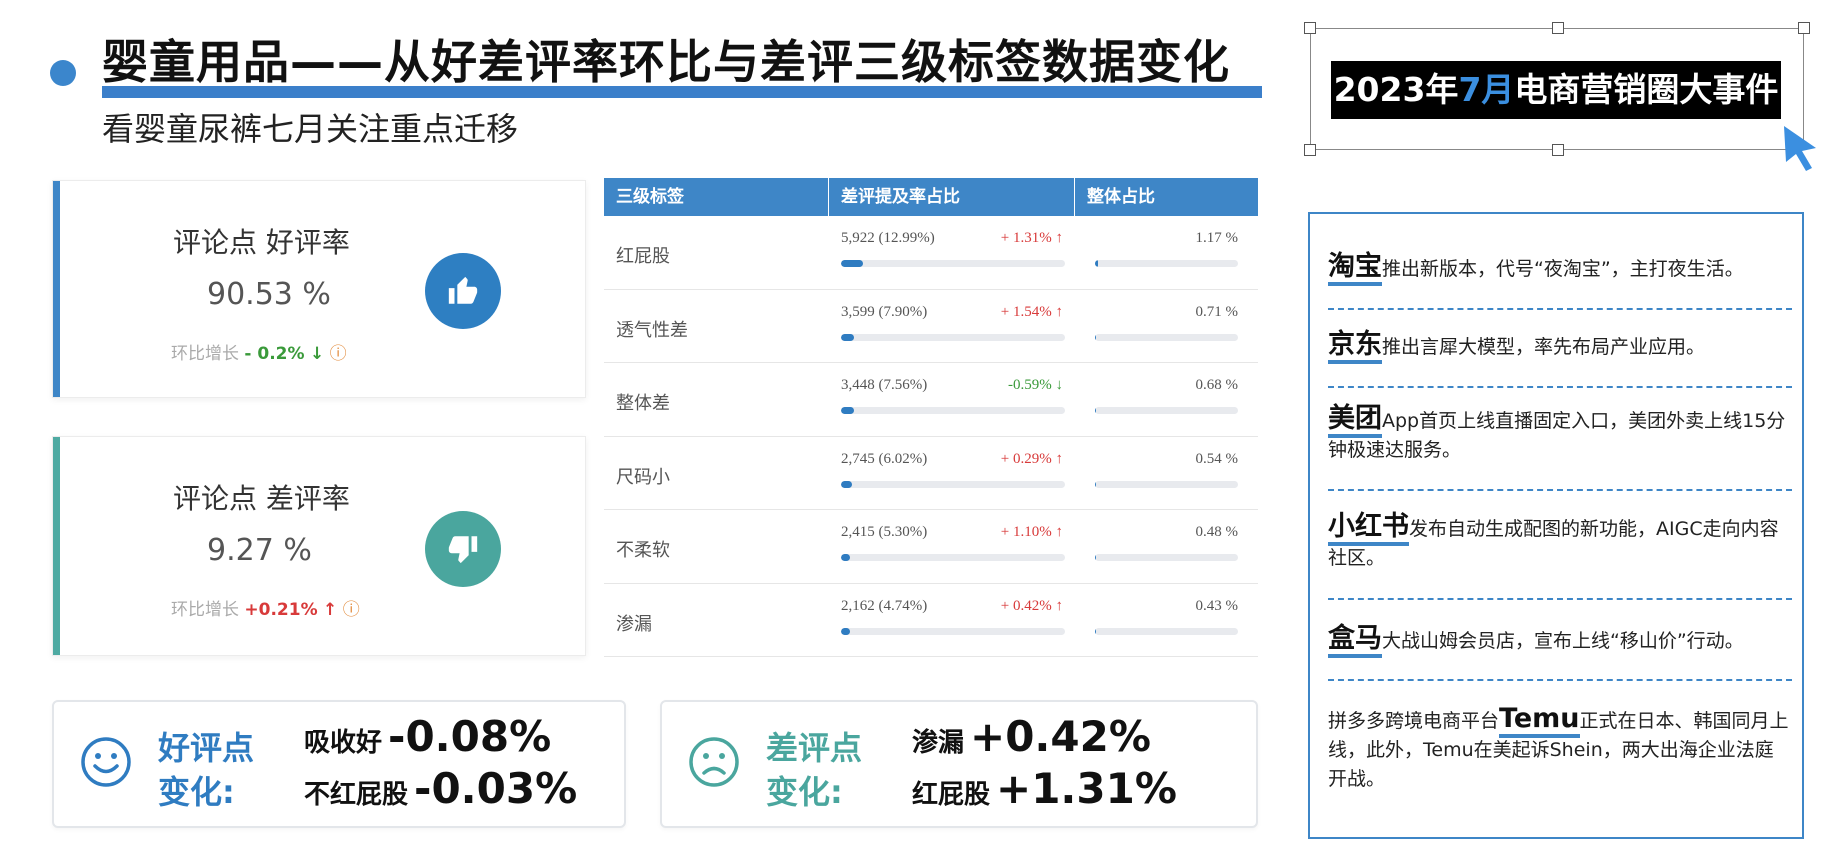 The height and width of the screenshot is (857, 1836). What do you see at coordinates (206, 748) in the screenshot?
I see `label-line: 好评点` at bounding box center [206, 748].